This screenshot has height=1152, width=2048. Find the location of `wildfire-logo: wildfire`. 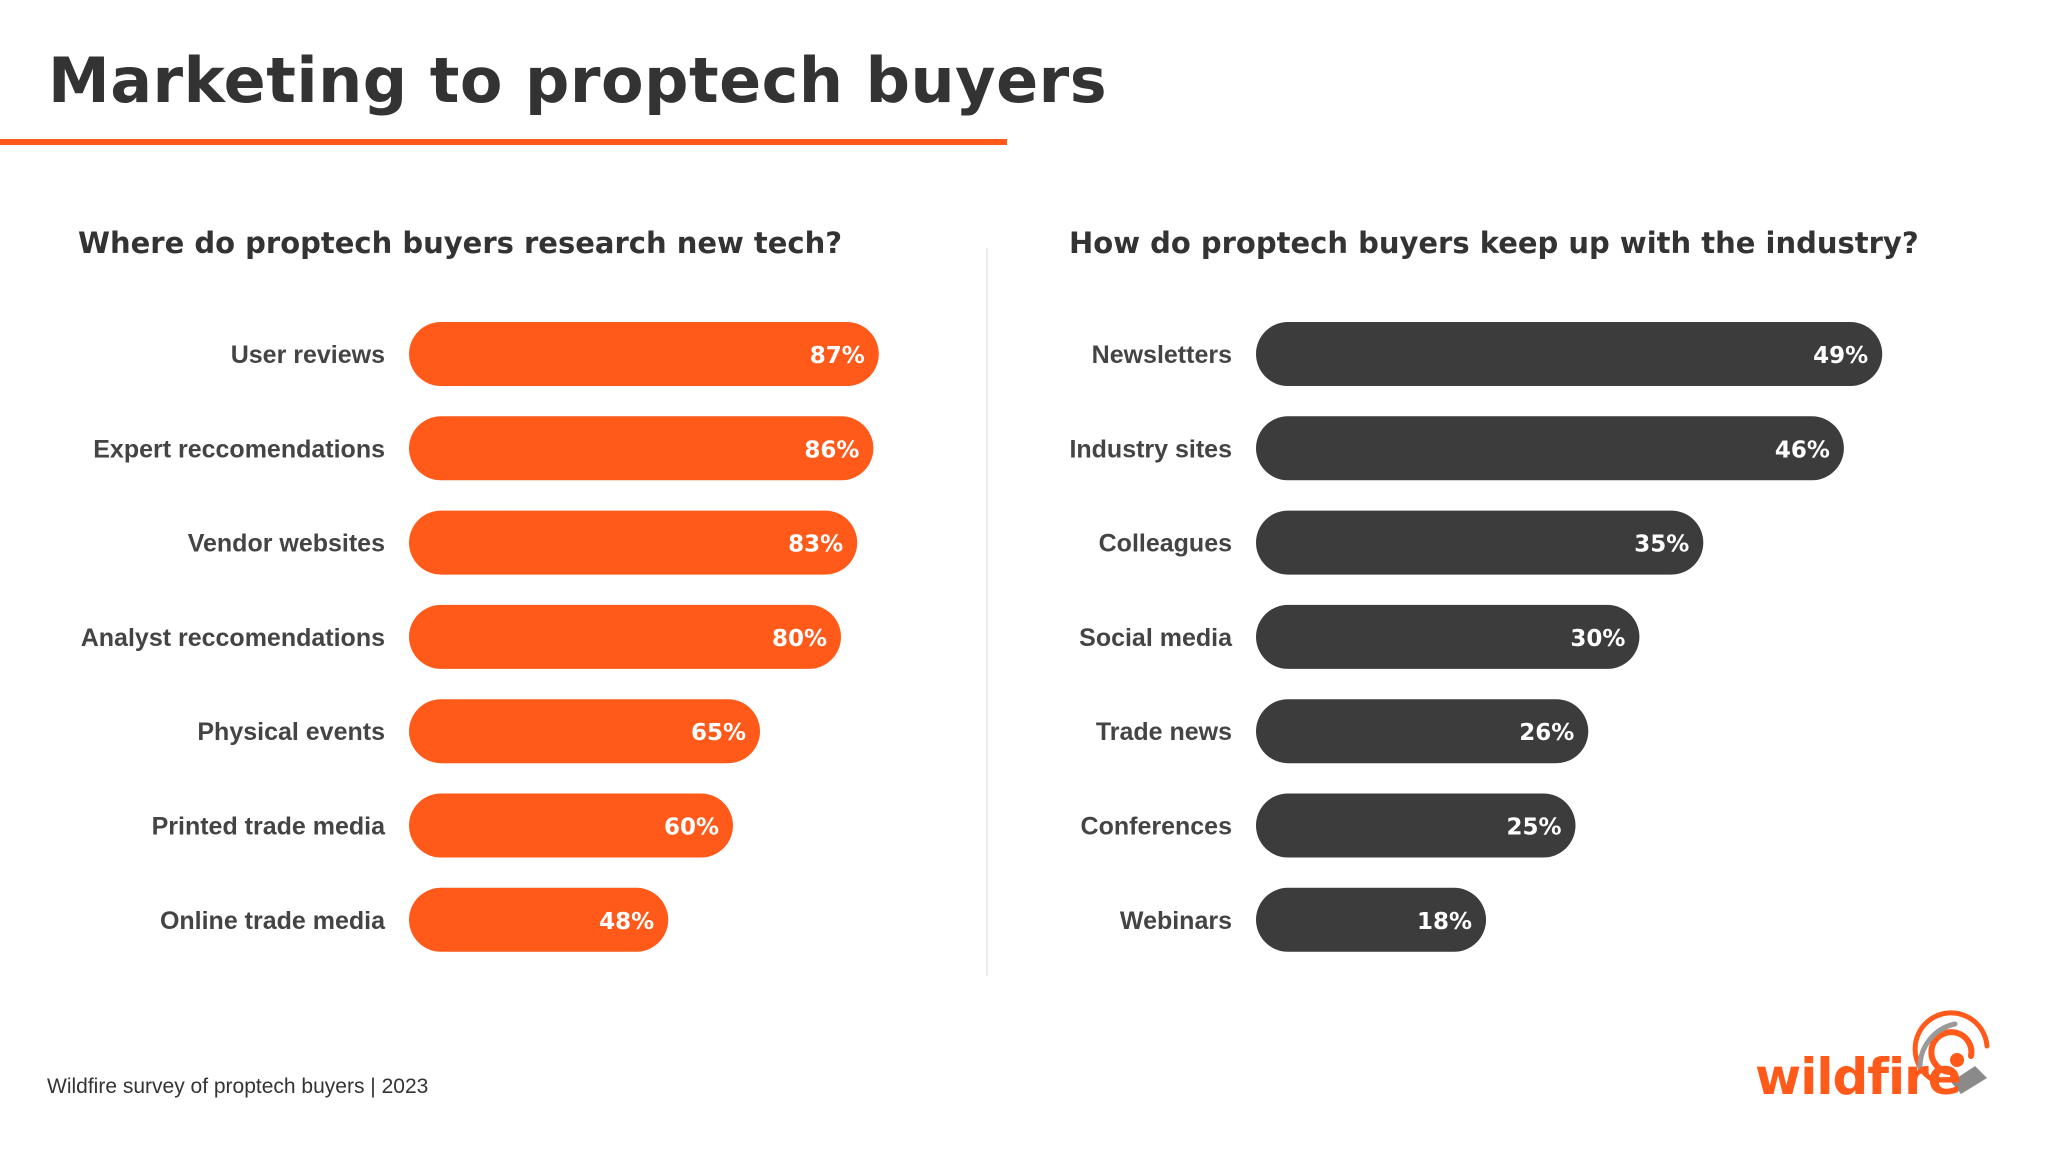

wildfire-logo: wildfire is located at coordinates (1880, 1067).